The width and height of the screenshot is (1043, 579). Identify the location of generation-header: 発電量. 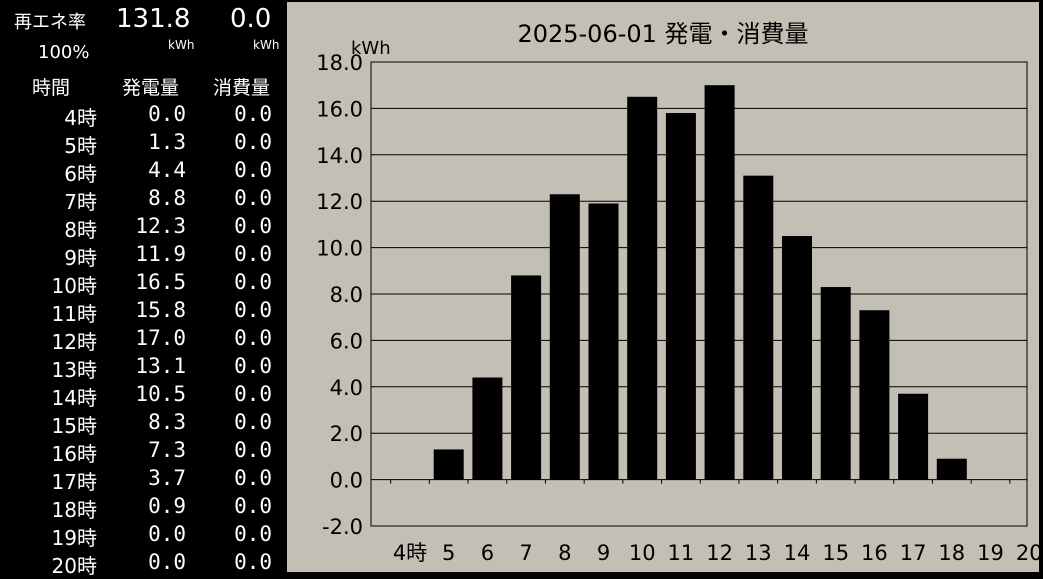
(151, 88).